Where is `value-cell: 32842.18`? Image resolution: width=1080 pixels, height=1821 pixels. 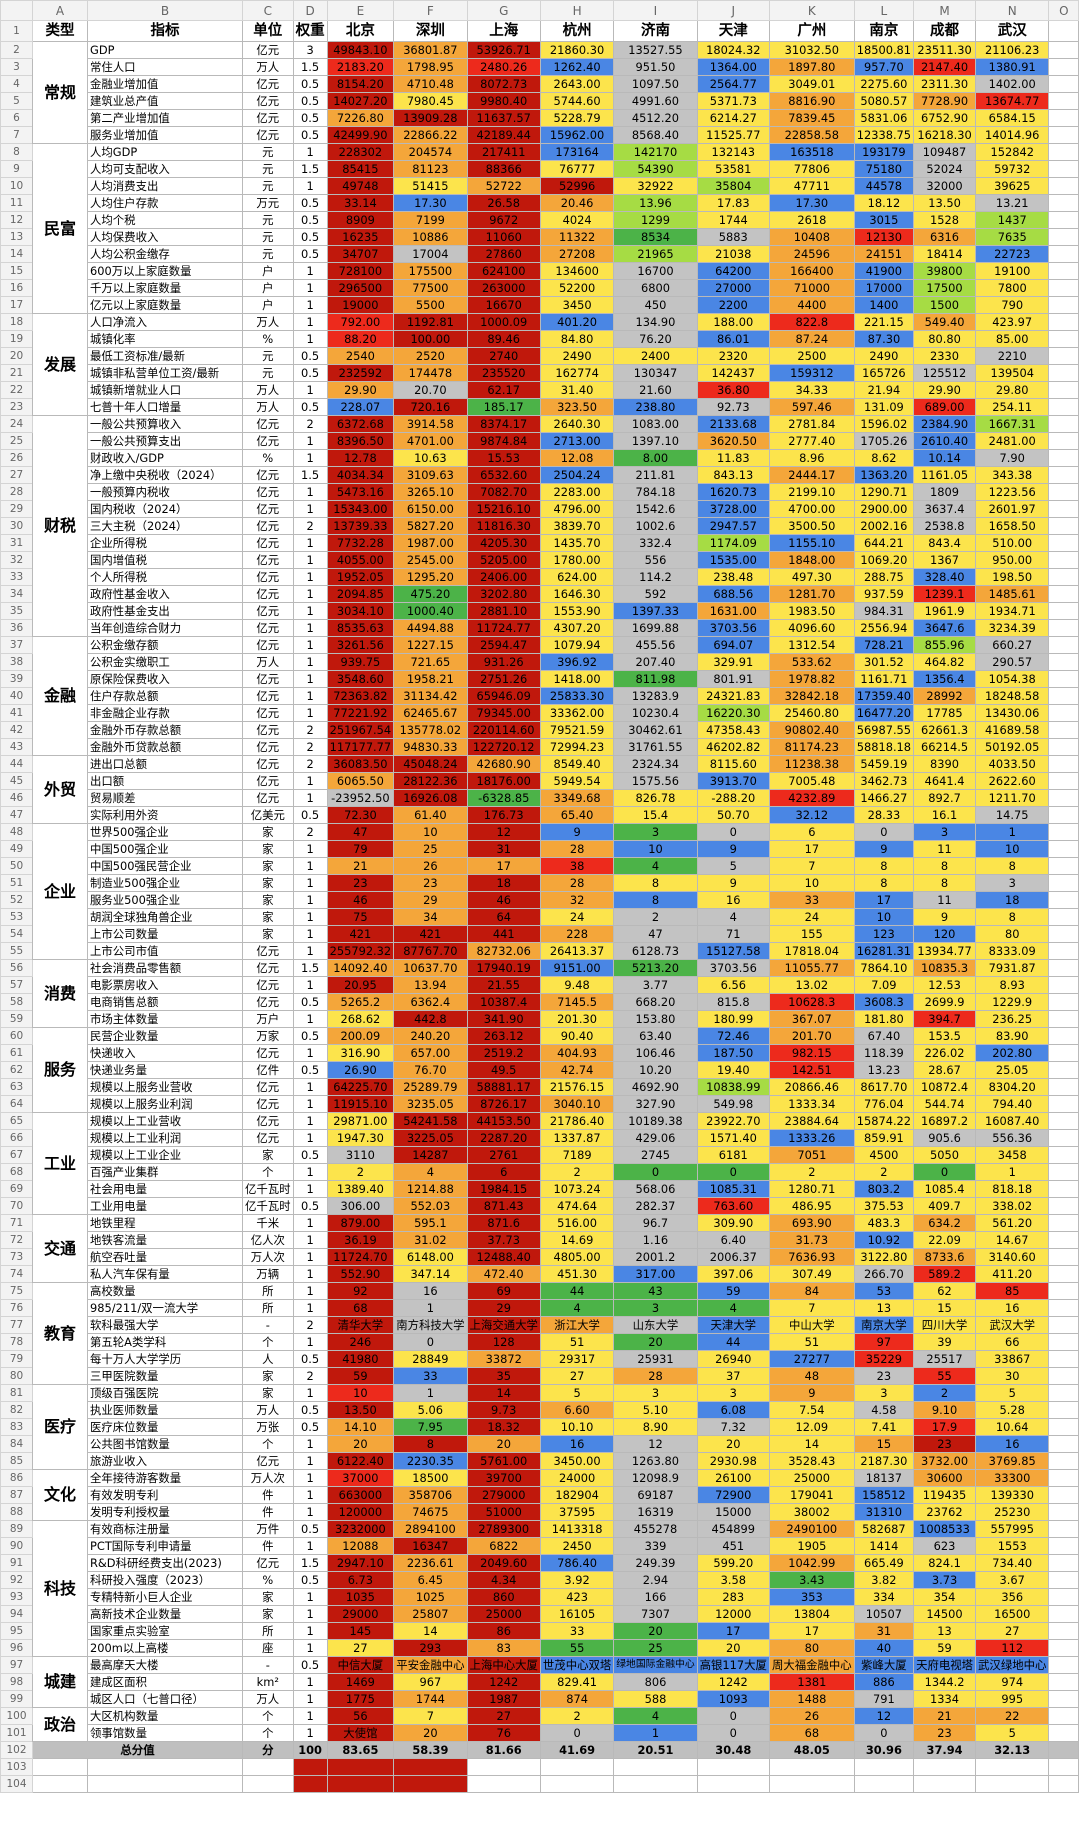 value-cell: 32842.18 is located at coordinates (811, 696).